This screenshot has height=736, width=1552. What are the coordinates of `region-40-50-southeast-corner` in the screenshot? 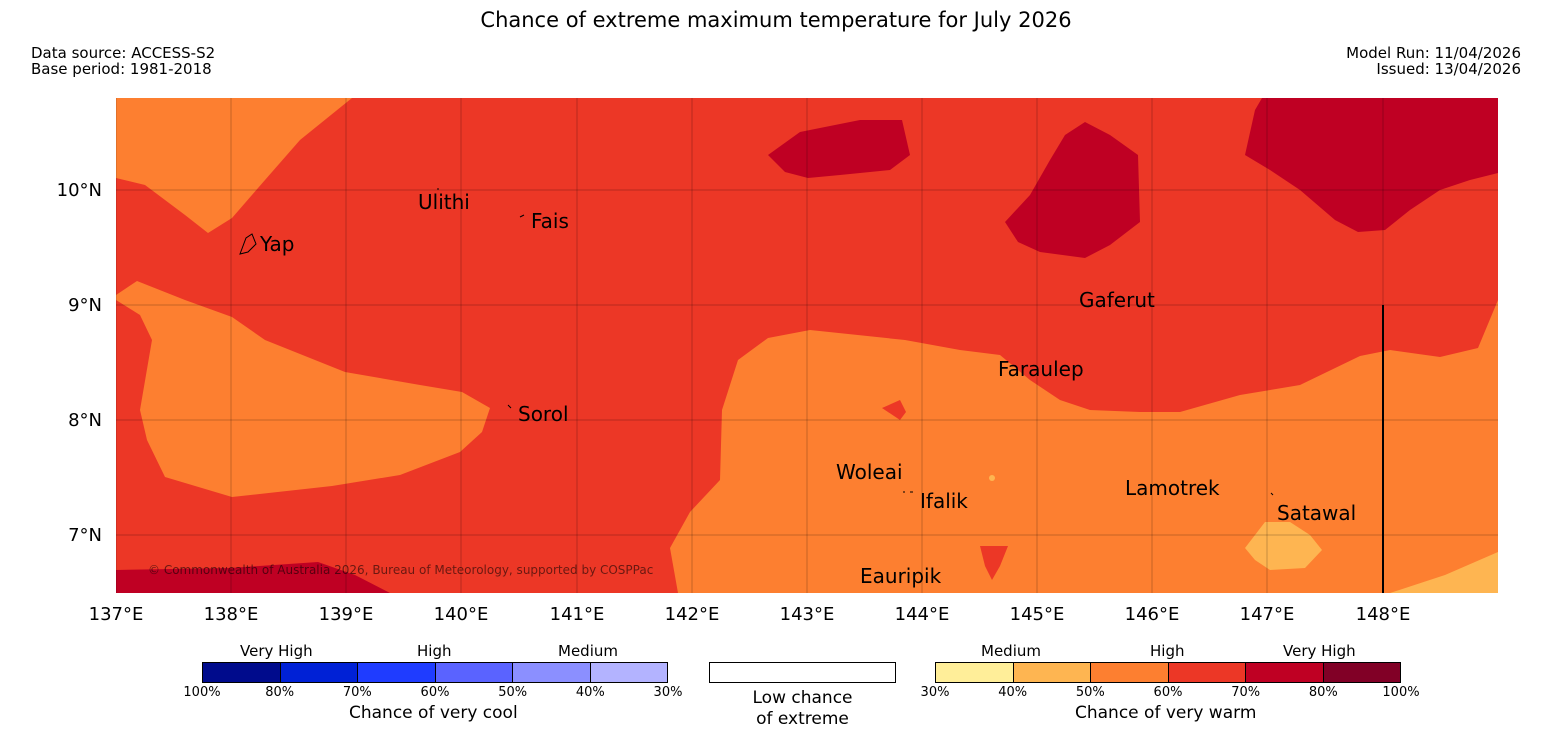 It's located at (1444, 572).